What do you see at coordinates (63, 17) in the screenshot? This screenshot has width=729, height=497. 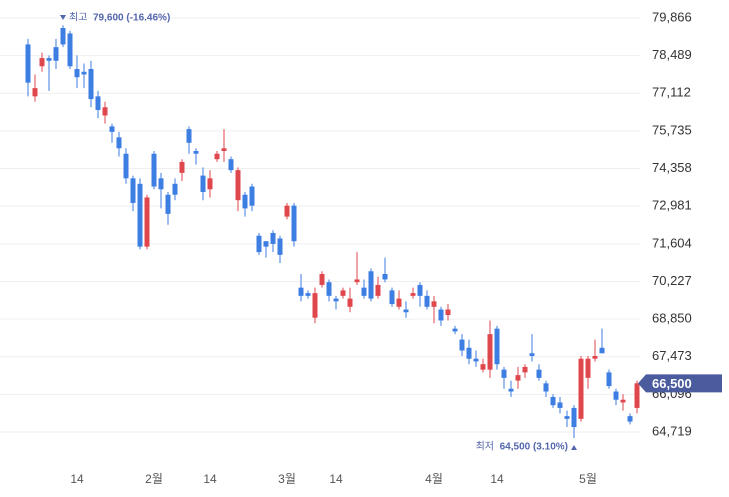 I see `high-marker` at bounding box center [63, 17].